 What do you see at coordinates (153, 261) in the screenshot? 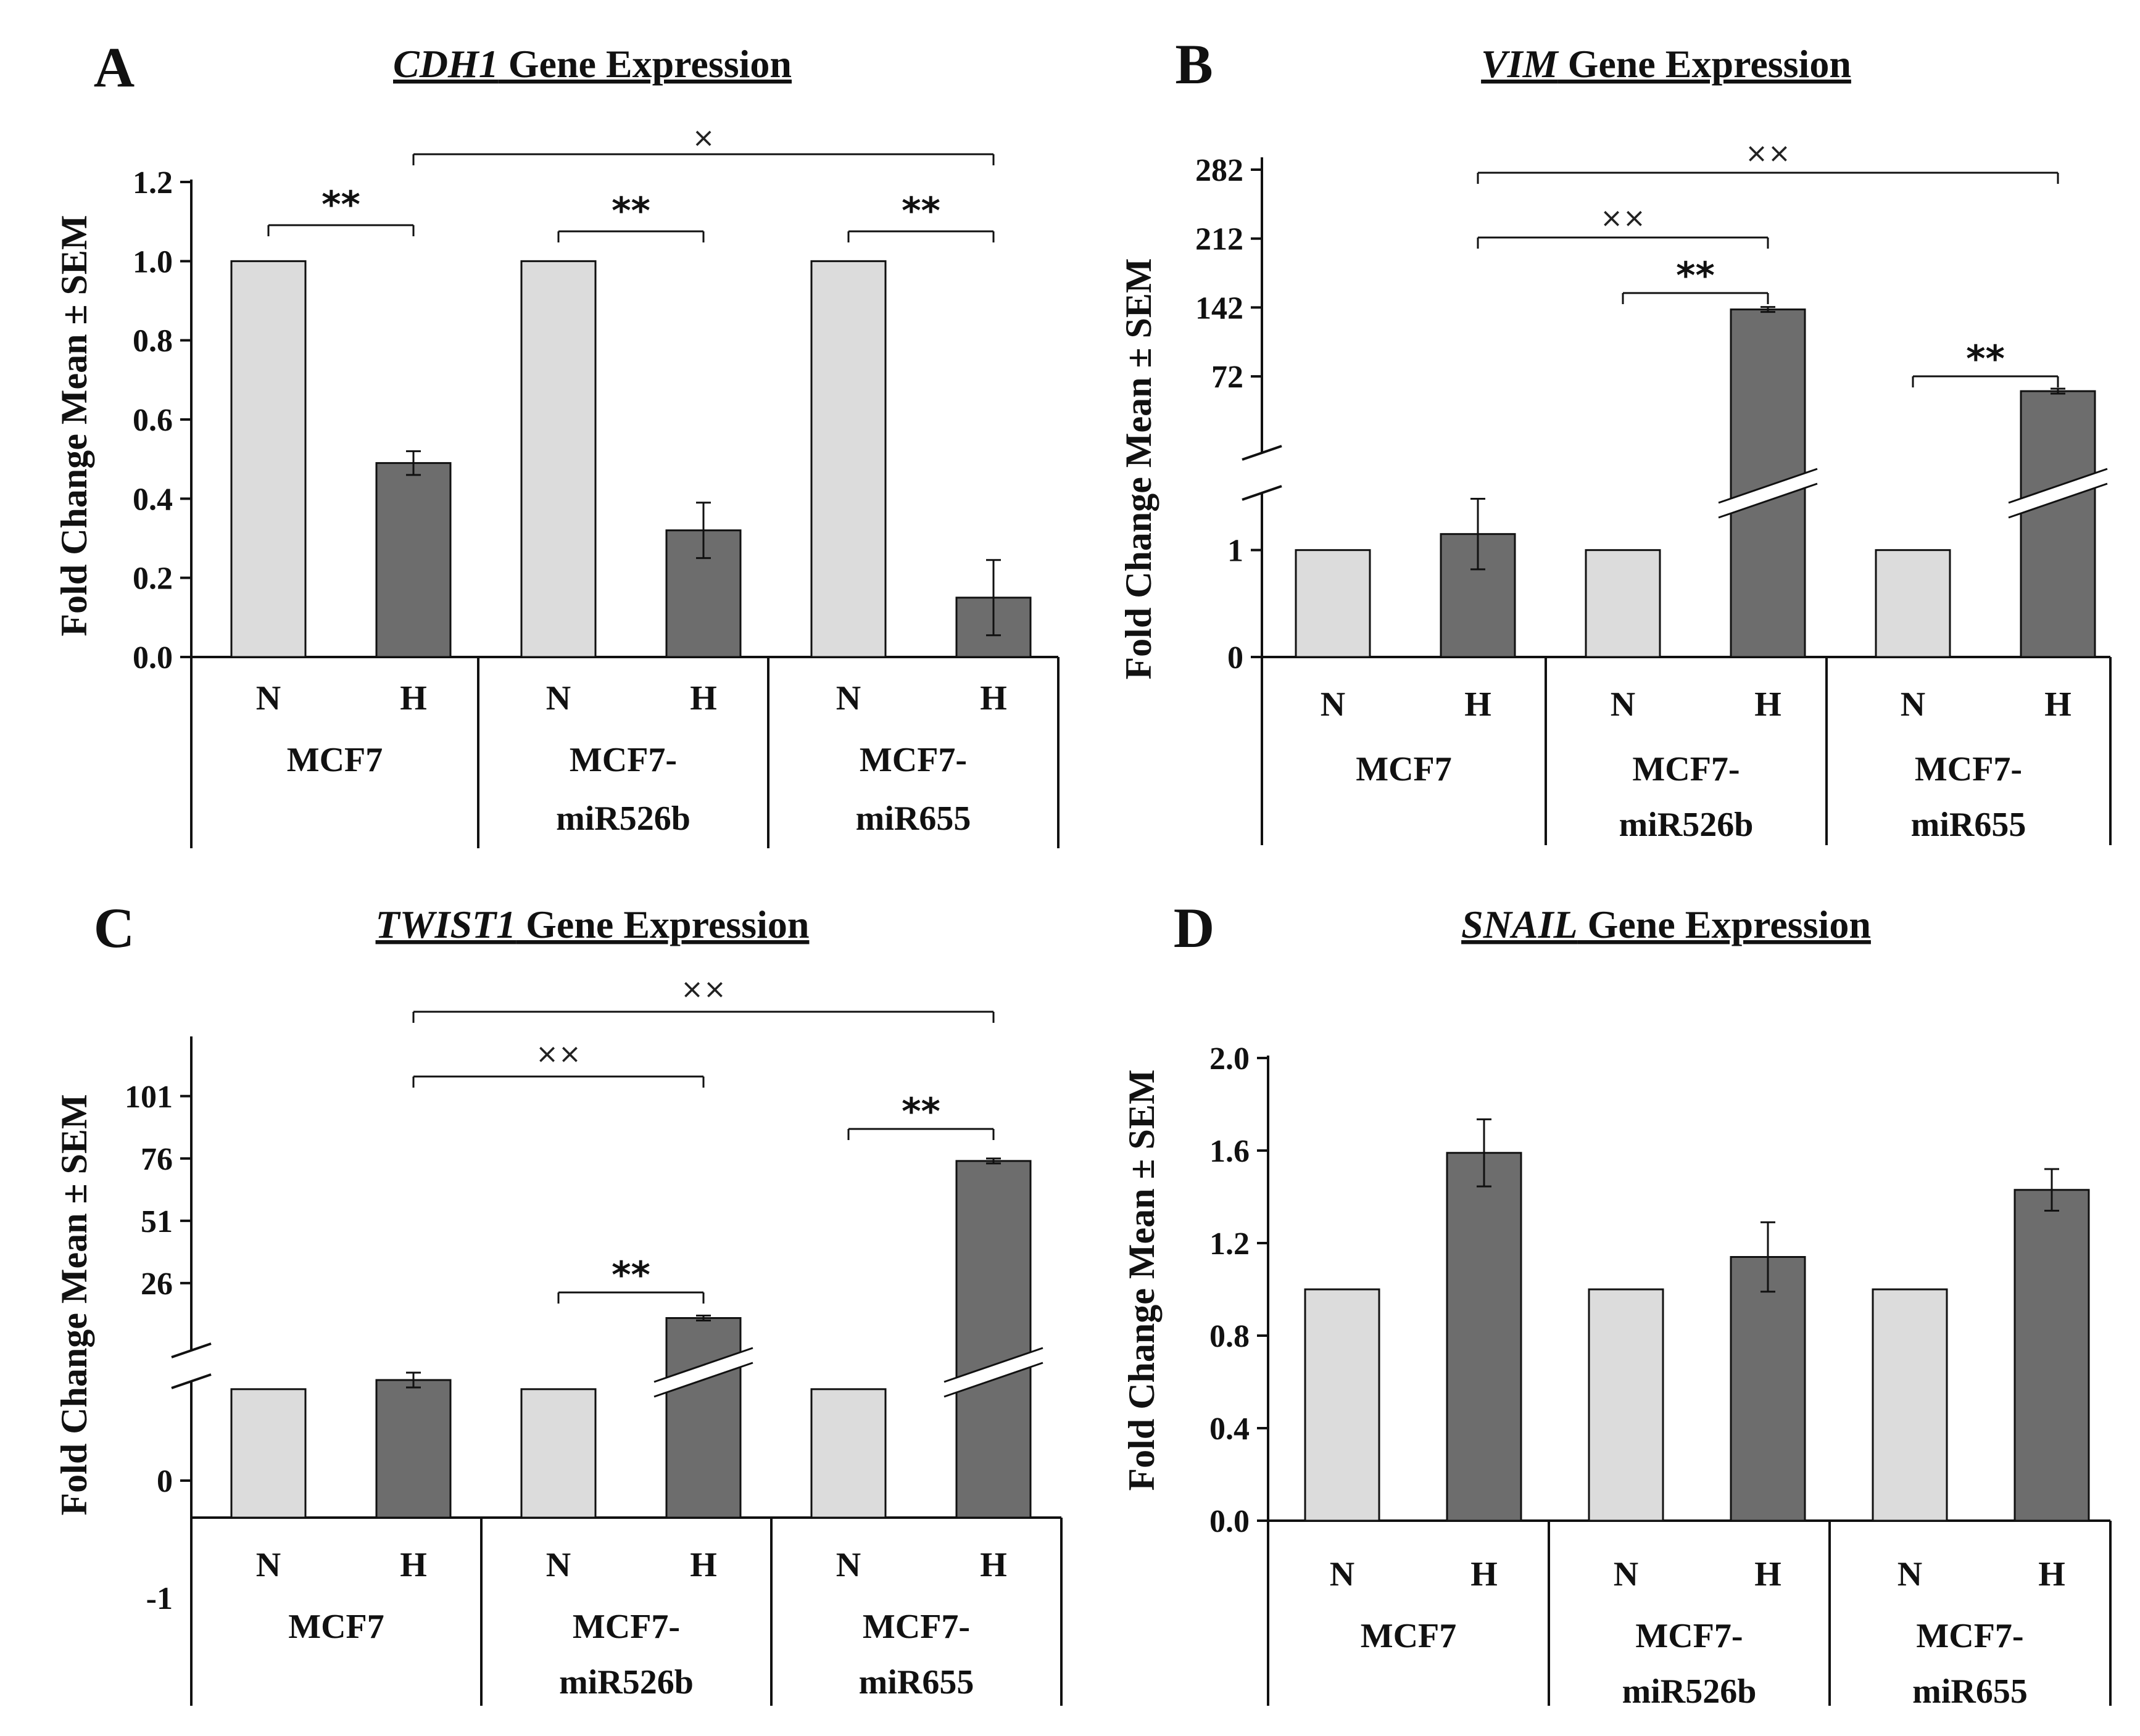
I see `y-tick-label: 1.0` at bounding box center [153, 261].